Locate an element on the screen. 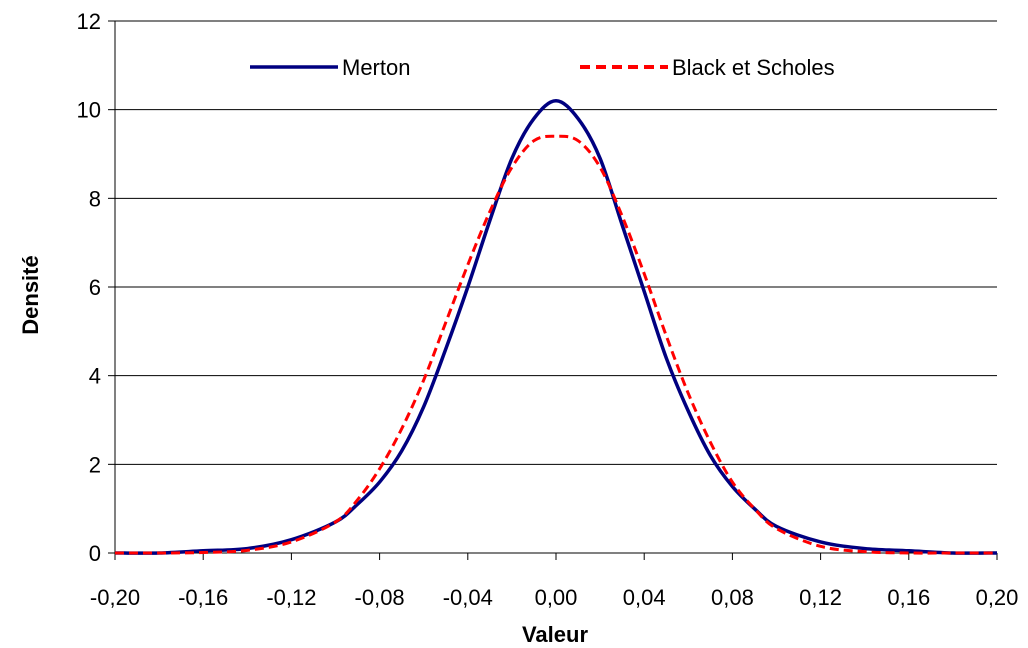  y-tick-label: 0 is located at coordinates (95, 553).